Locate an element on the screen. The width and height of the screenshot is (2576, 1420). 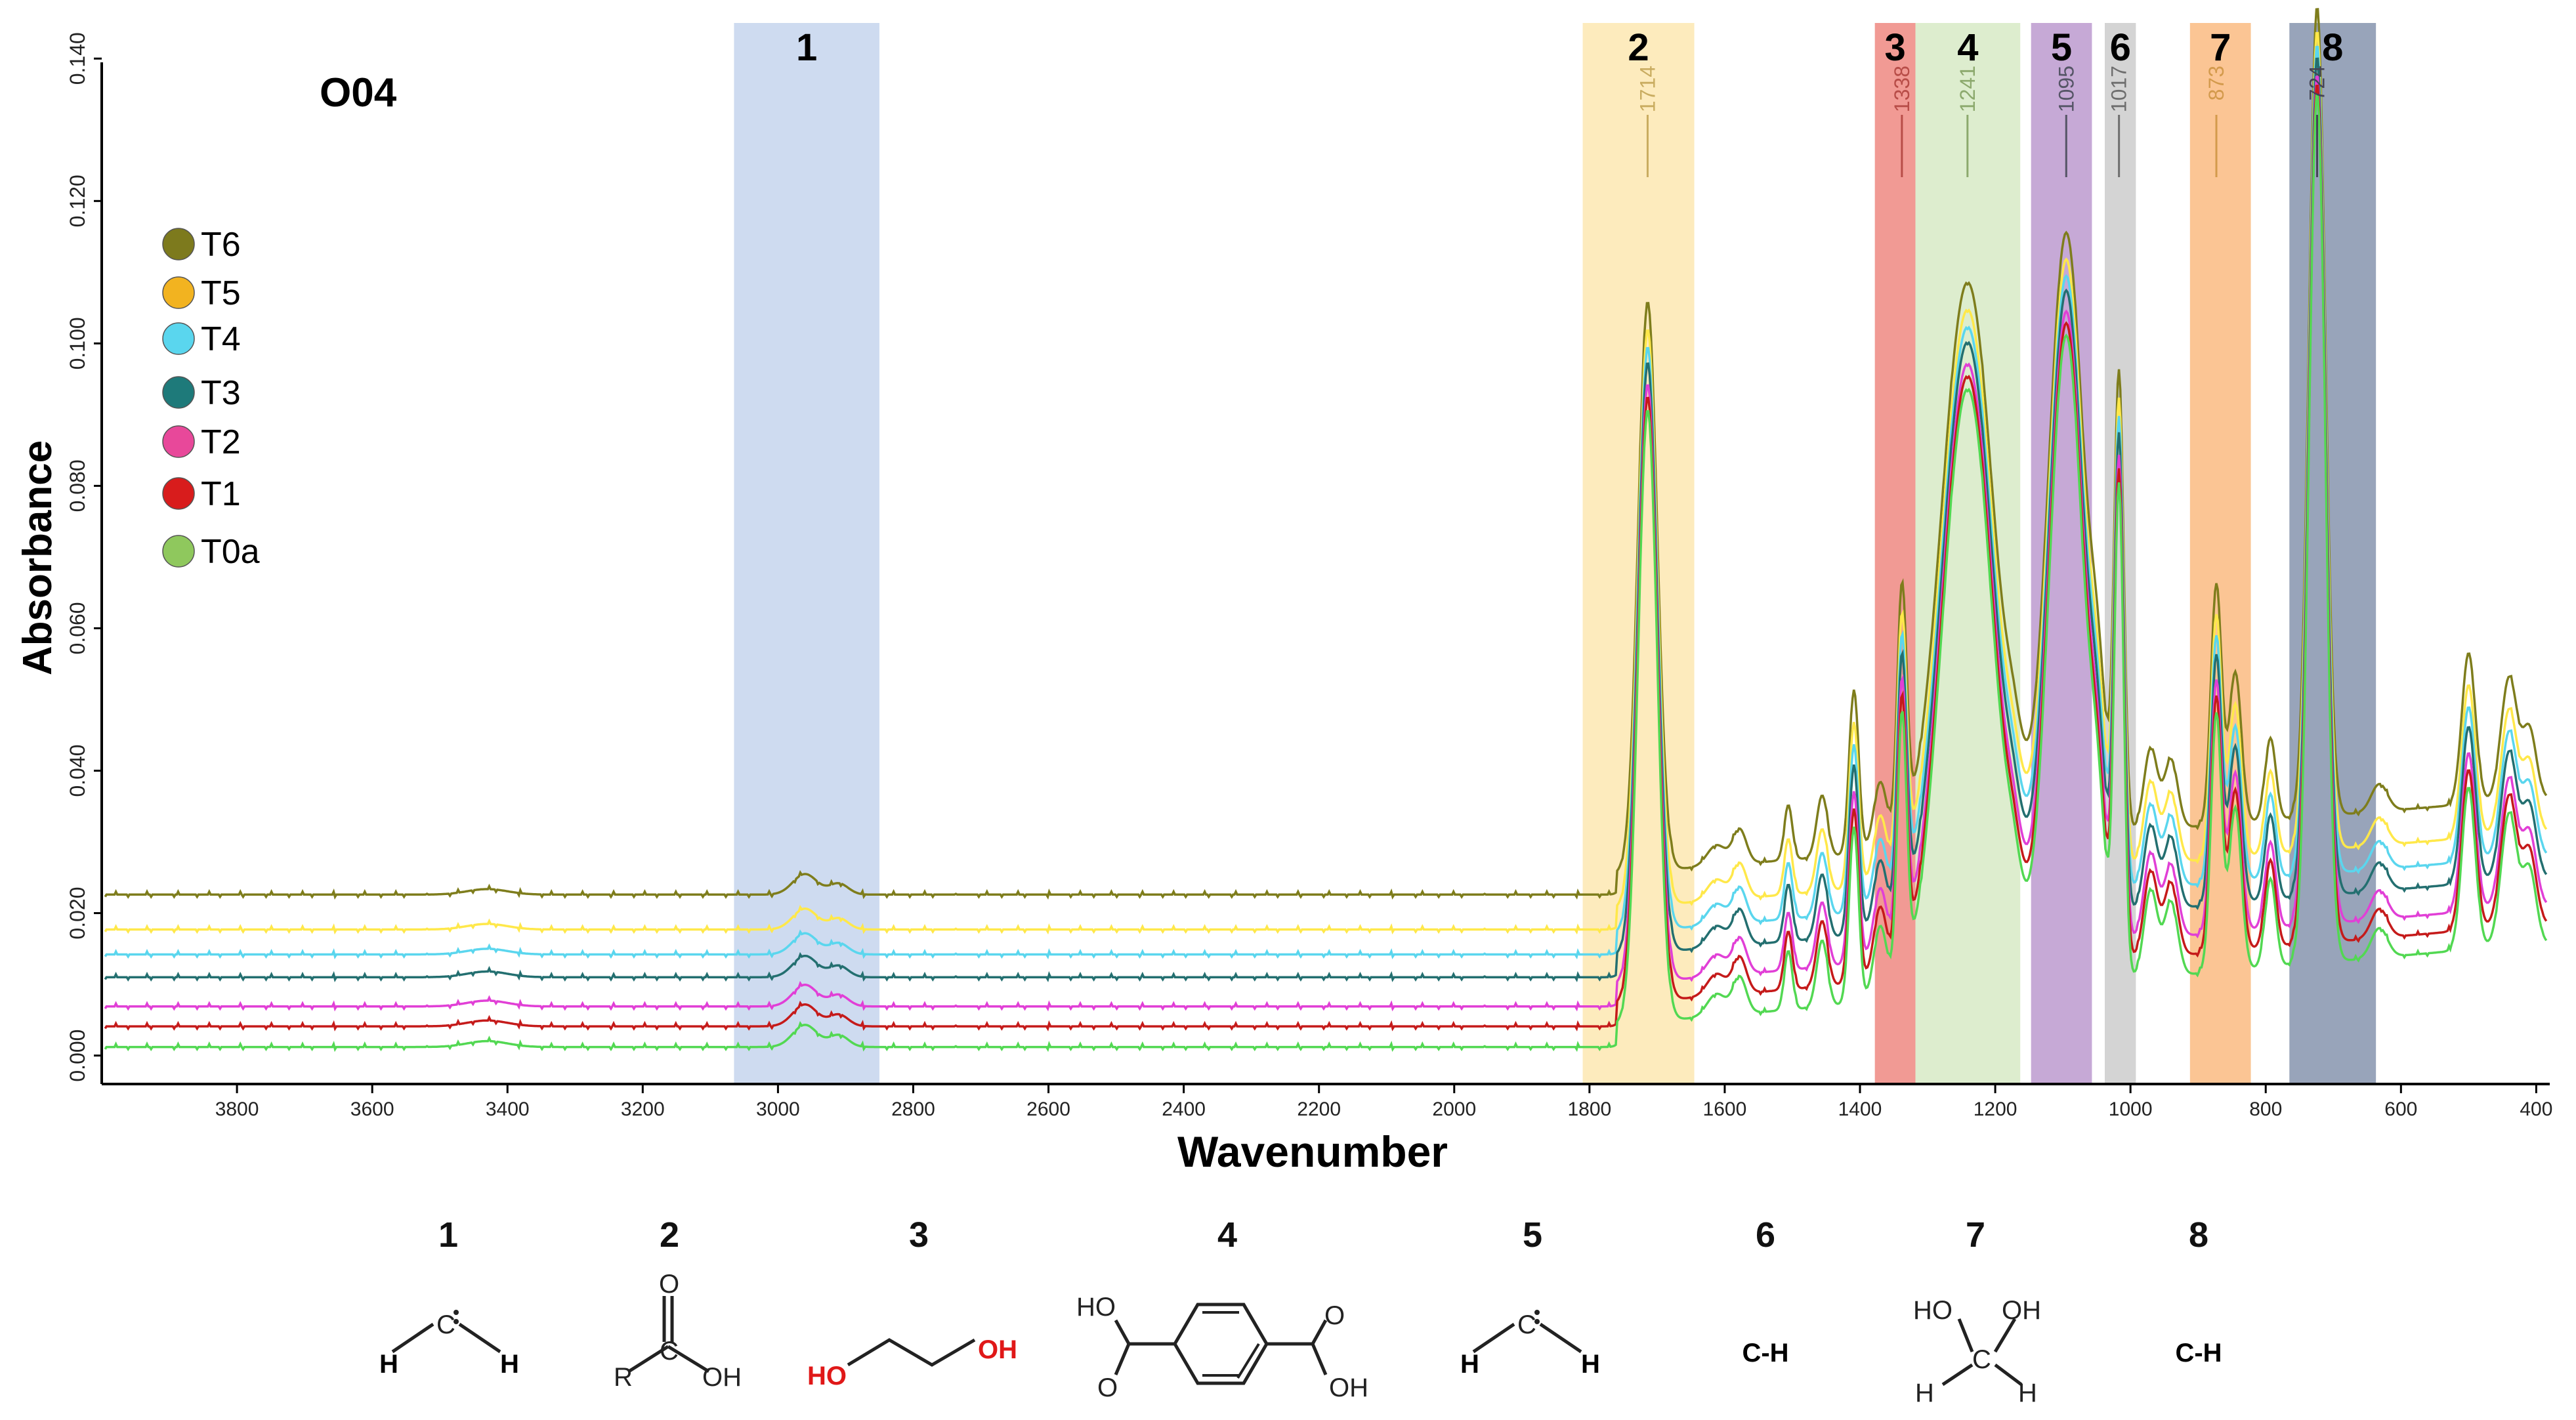
legend-label-T4: T4 is located at coordinates (221, 339).